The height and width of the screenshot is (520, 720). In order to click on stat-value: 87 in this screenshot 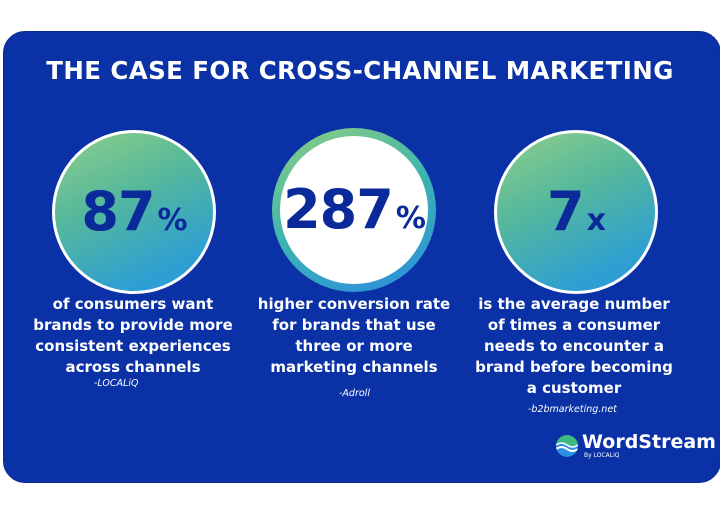, I will do `click(118, 211)`.